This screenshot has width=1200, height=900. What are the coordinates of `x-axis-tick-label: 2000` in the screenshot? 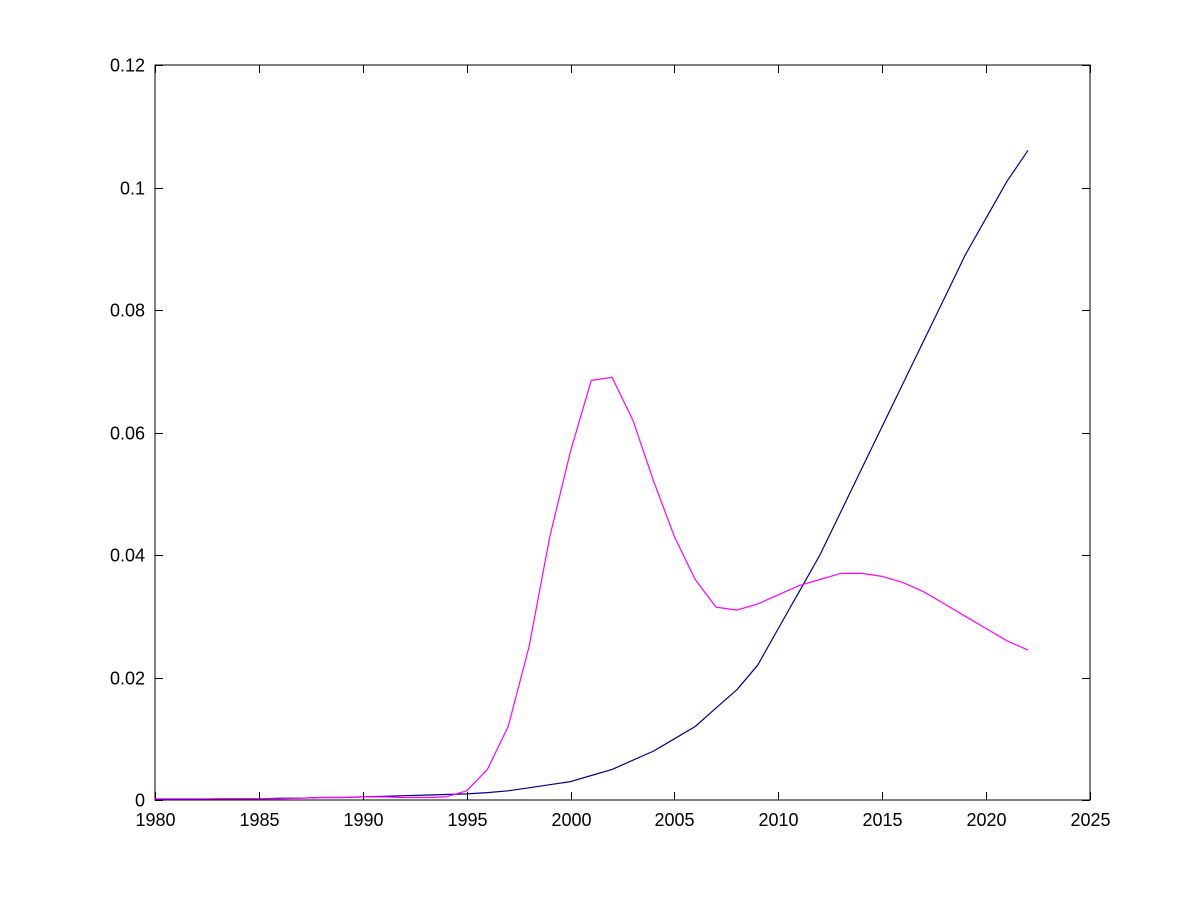 It's located at (571, 820).